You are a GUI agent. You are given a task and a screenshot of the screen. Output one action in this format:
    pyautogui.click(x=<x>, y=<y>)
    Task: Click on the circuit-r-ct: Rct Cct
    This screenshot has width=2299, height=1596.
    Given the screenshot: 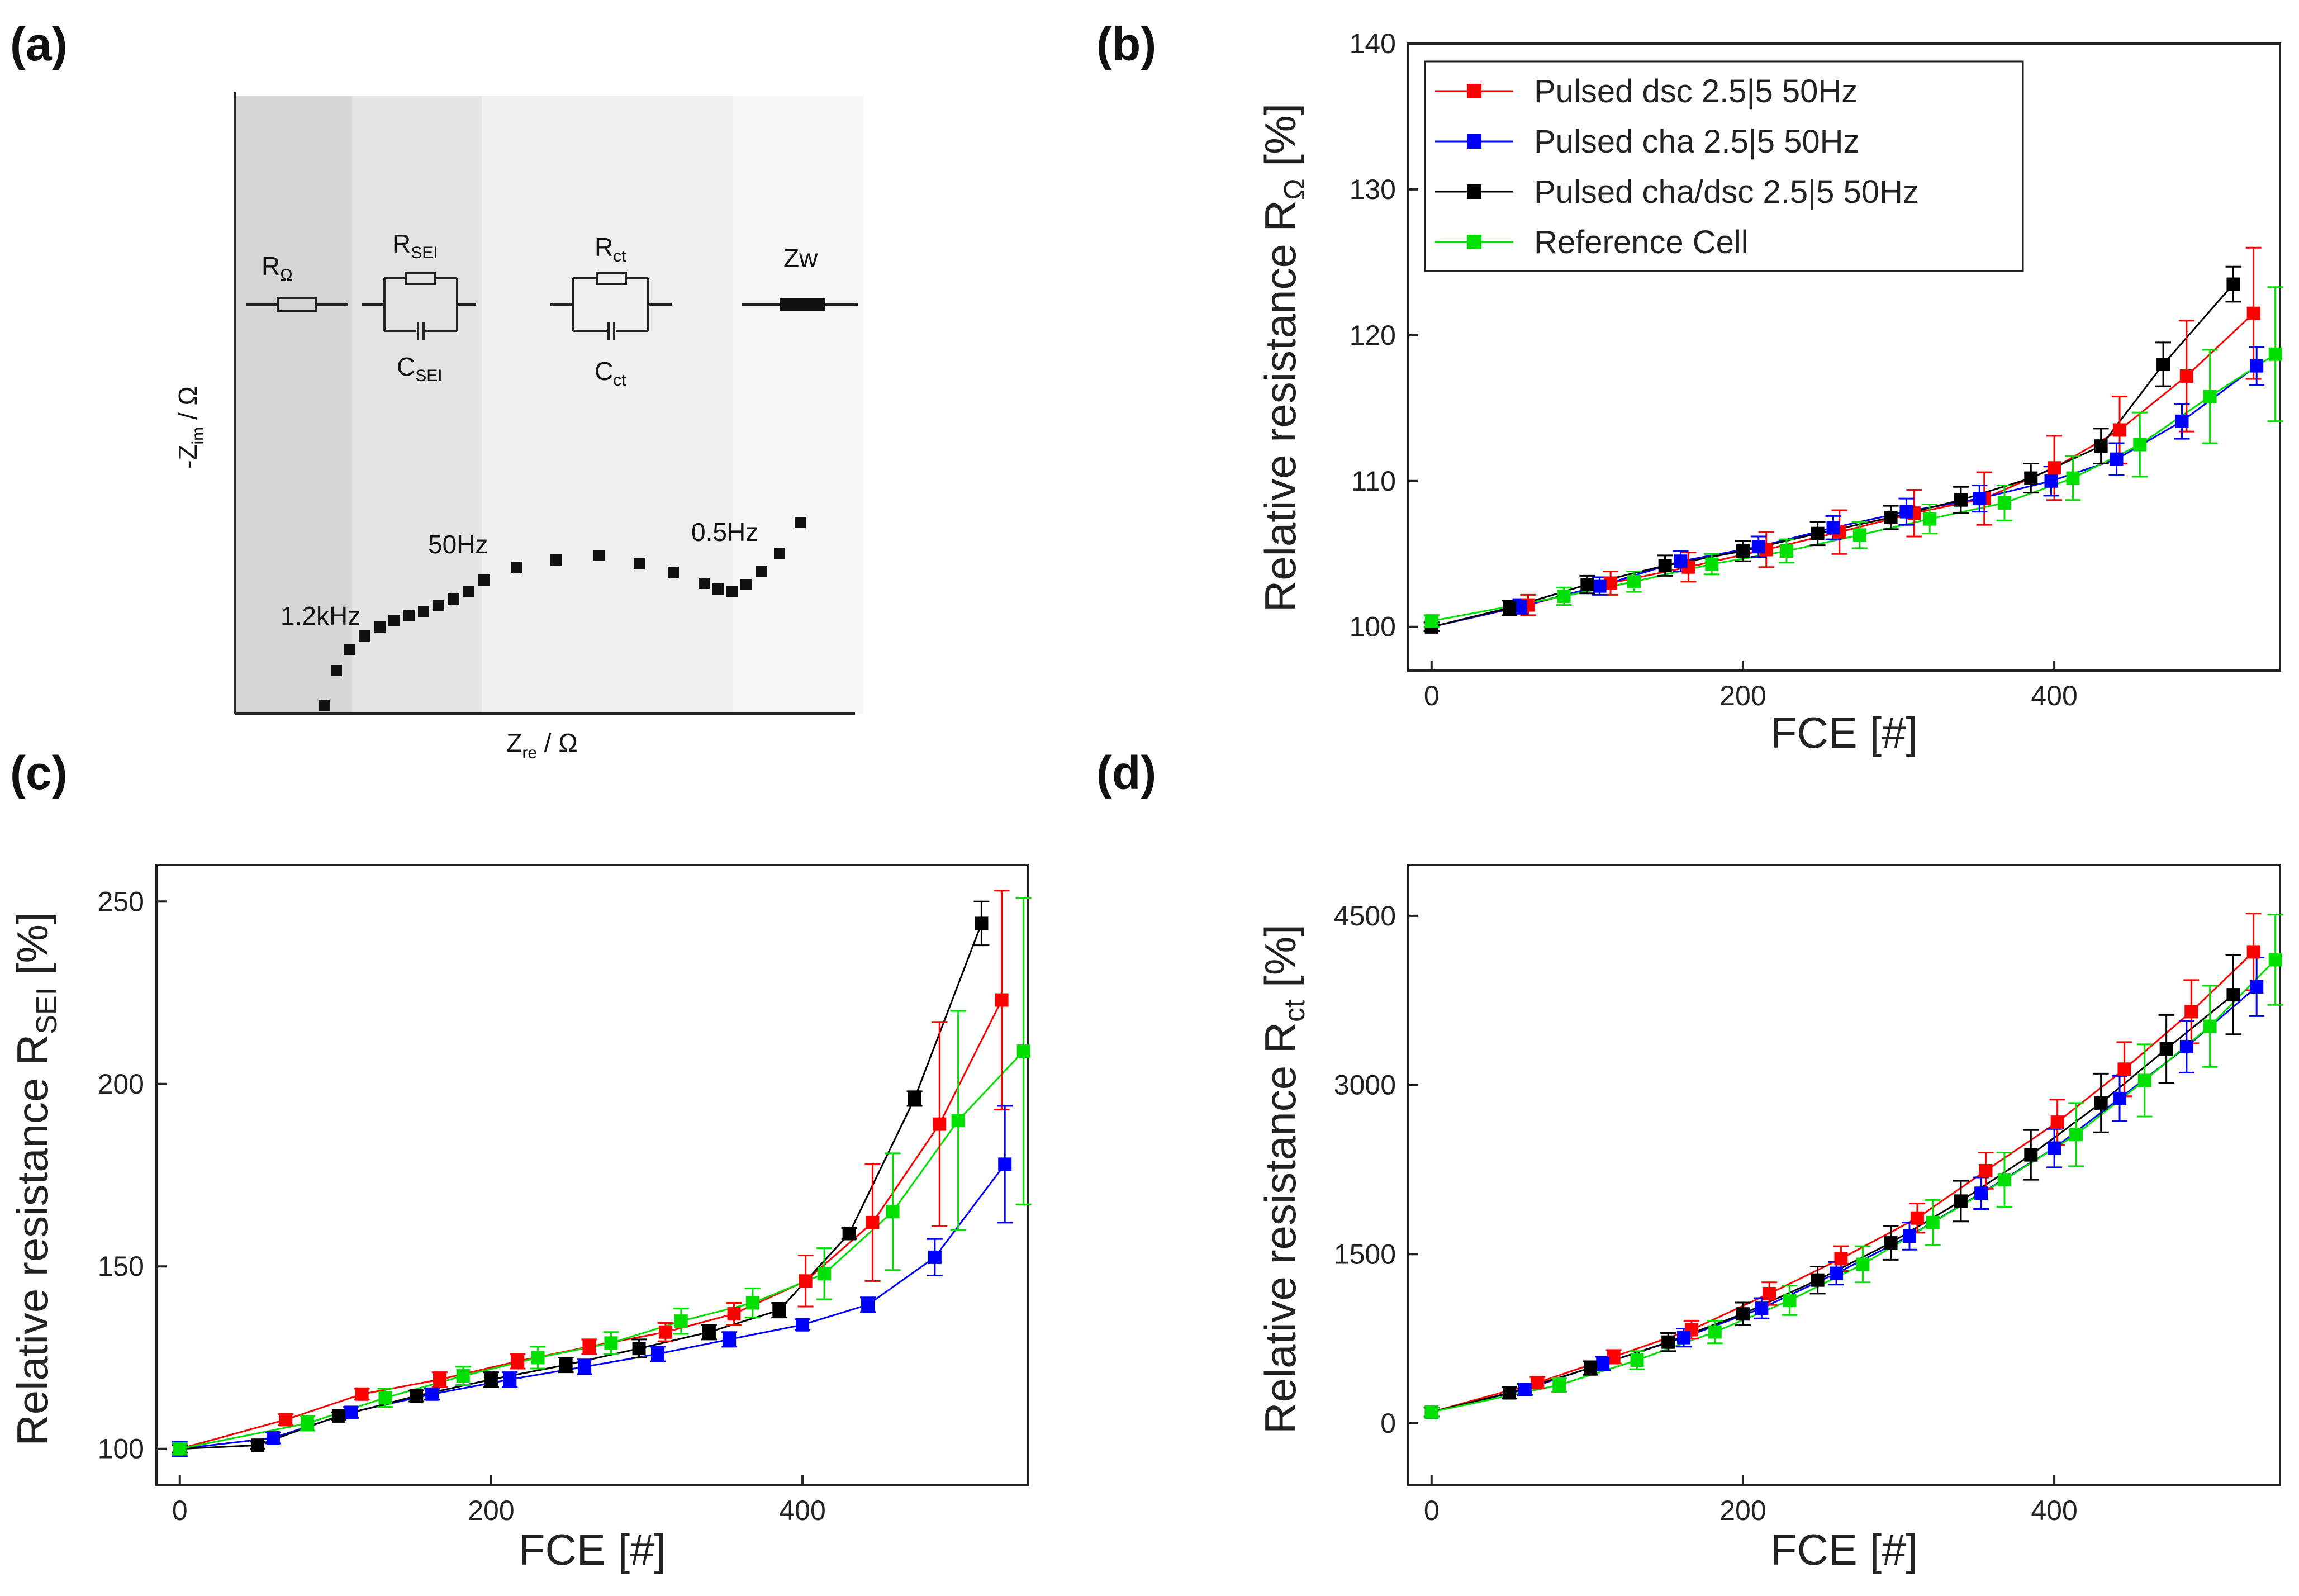 What is the action you would take?
    pyautogui.click(x=611, y=311)
    